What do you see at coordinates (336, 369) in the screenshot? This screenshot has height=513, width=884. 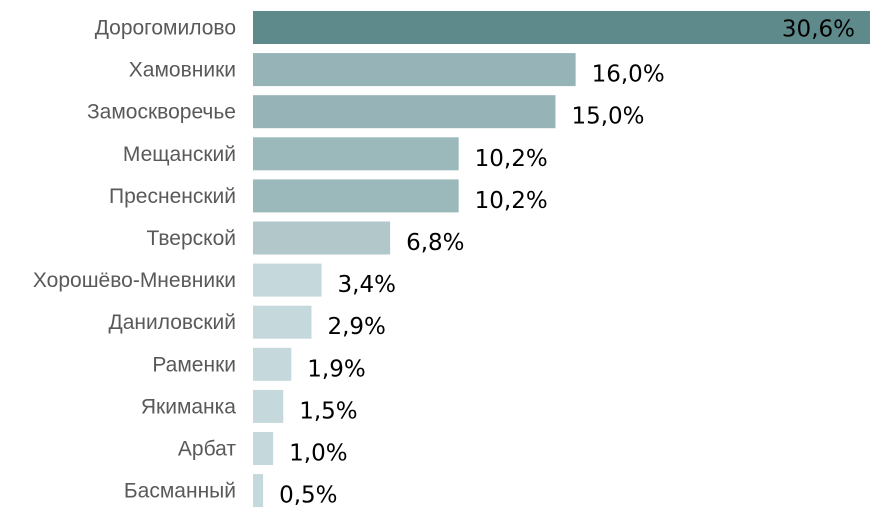 I see `value-label: 1,9%` at bounding box center [336, 369].